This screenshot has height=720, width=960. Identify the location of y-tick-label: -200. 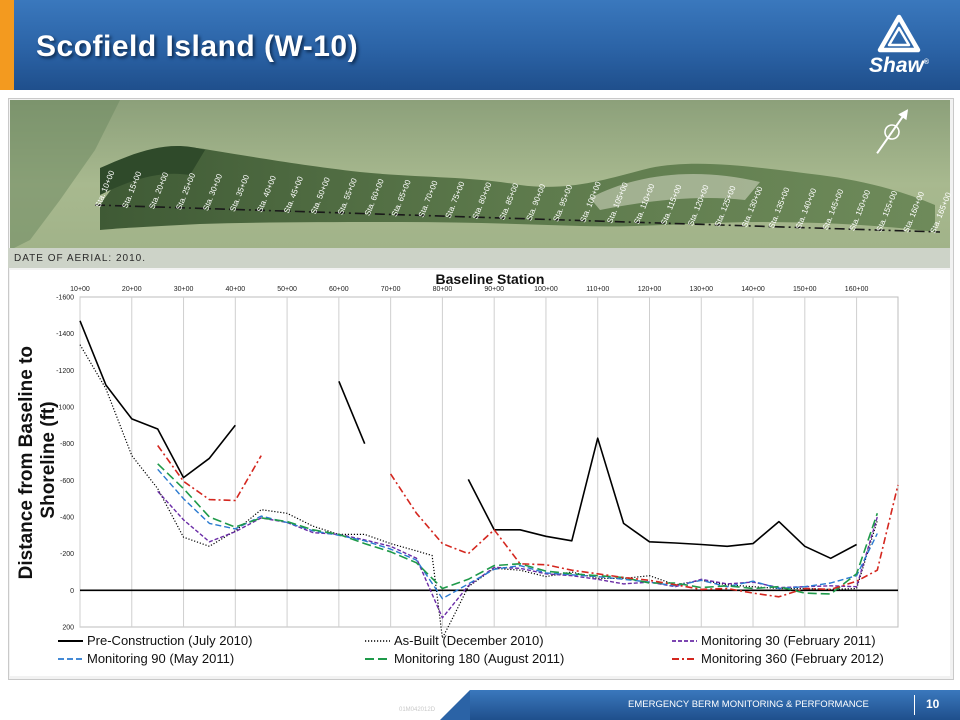
(67, 554).